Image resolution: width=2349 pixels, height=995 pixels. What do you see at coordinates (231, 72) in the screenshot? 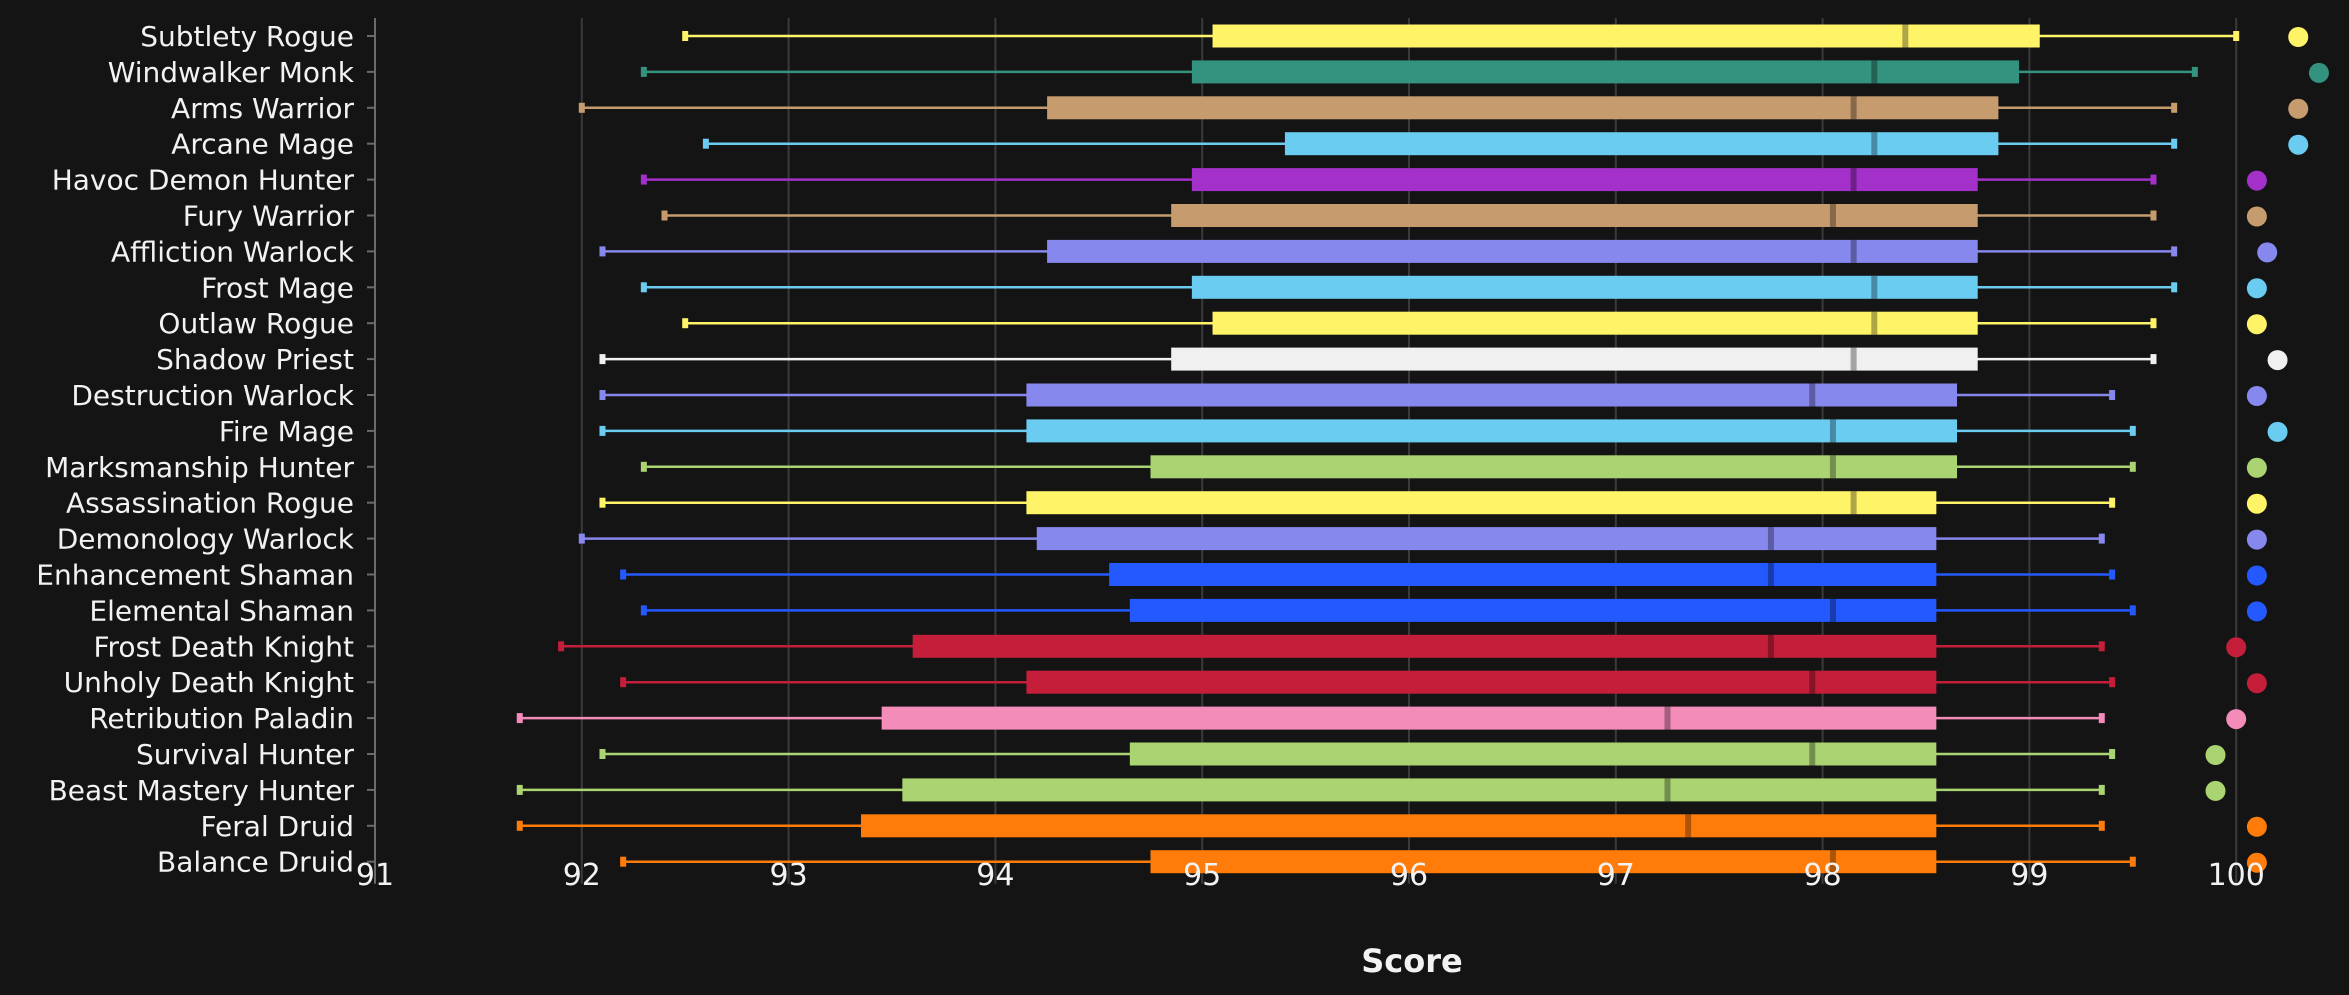
I see `y-tick-label: Windwalker Monk` at bounding box center [231, 72].